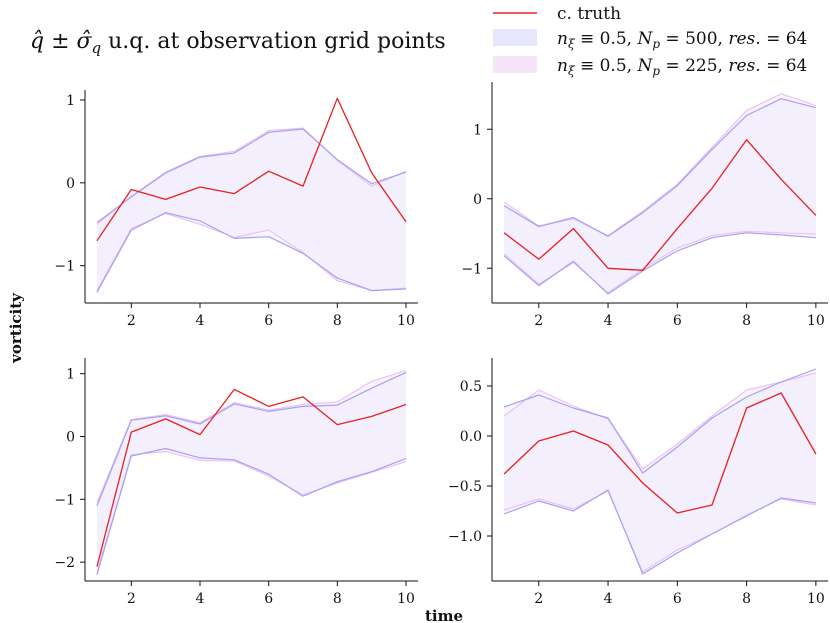 The image size is (830, 623). I want to click on title-symbols: q̂ ± σ̂, so click(61, 41).